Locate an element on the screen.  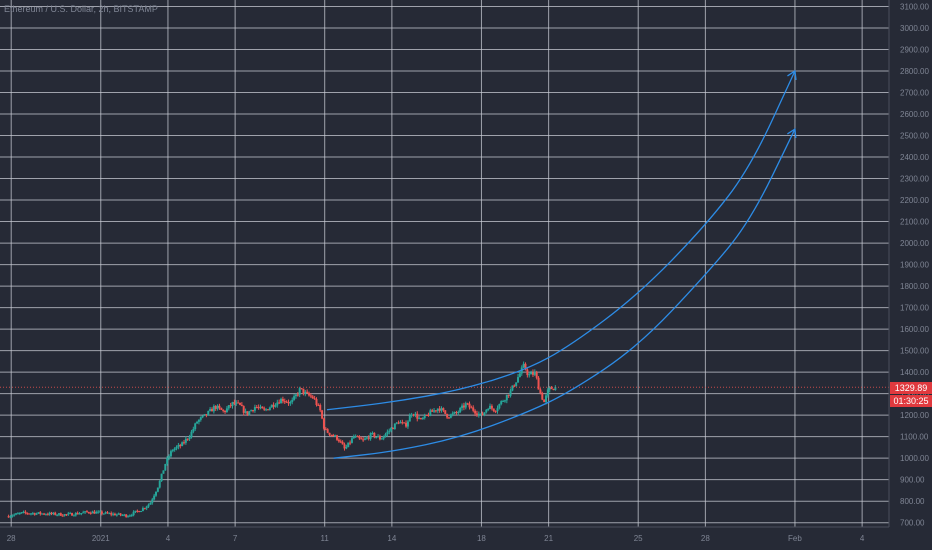
y-tick-label: 1600.00 is located at coordinates (914, 329).